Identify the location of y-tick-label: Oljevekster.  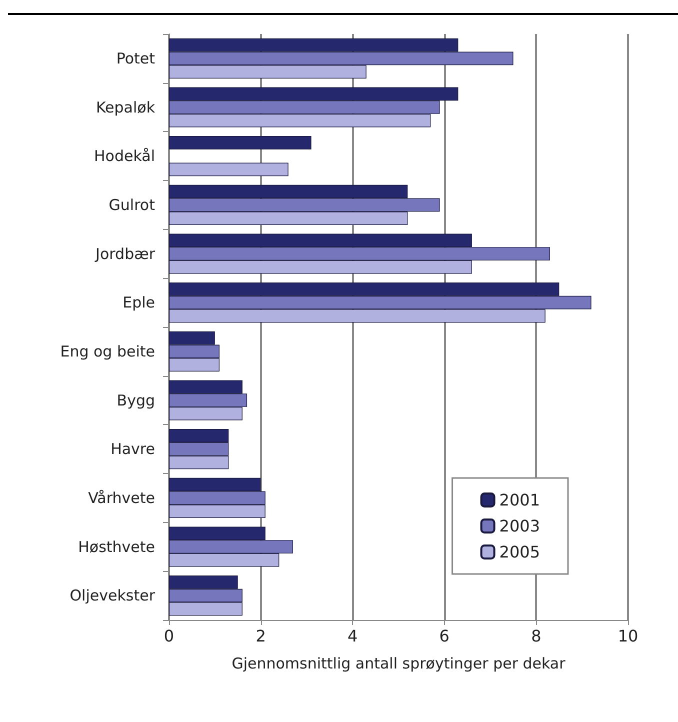
(113, 595).